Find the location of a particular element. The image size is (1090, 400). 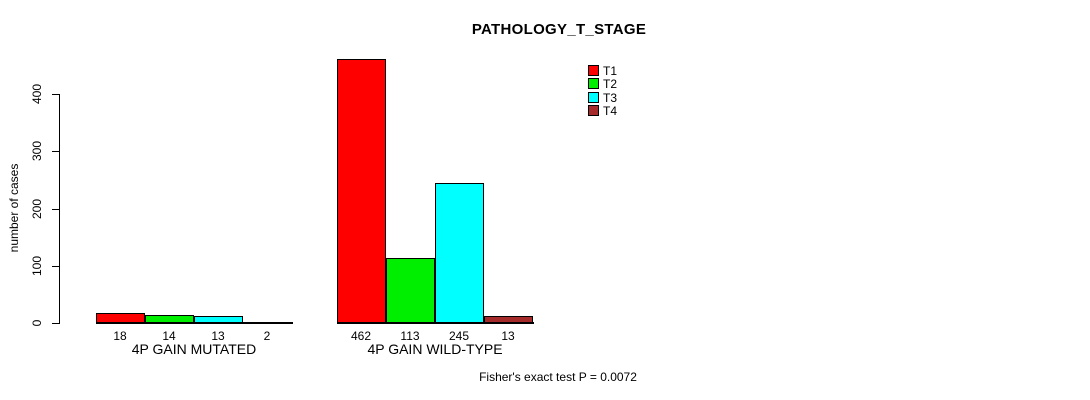

statistical-test-note: Fisher's exact test P = 0.0072 is located at coordinates (558, 377).